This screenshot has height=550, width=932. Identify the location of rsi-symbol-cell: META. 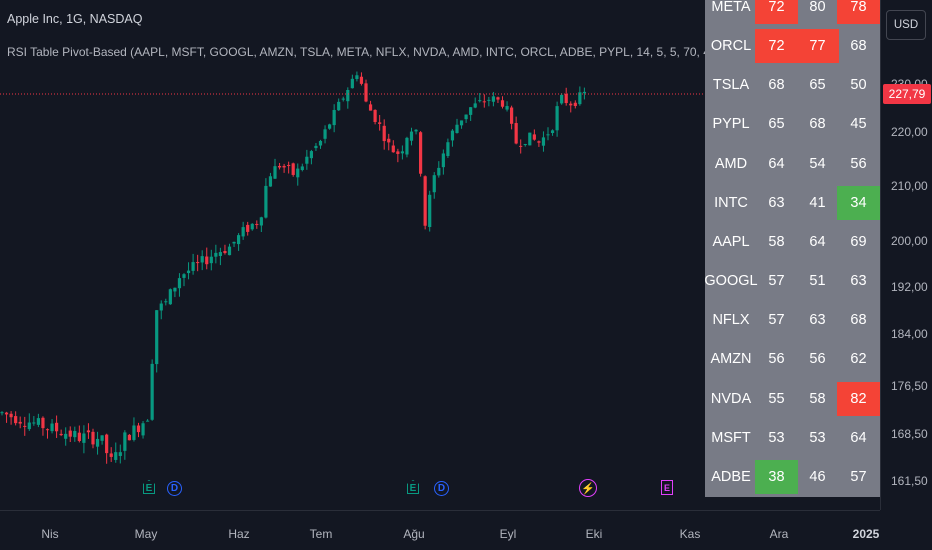
(731, 7).